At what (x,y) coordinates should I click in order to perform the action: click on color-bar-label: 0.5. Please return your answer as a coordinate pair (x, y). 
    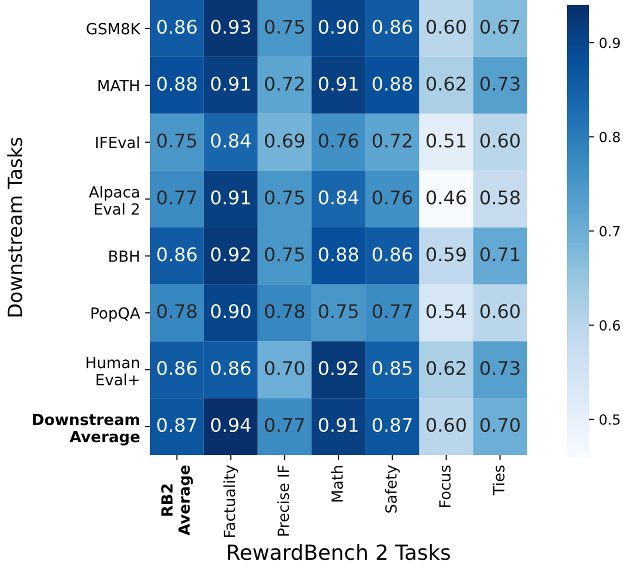
    Looking at the image, I should click on (610, 419).